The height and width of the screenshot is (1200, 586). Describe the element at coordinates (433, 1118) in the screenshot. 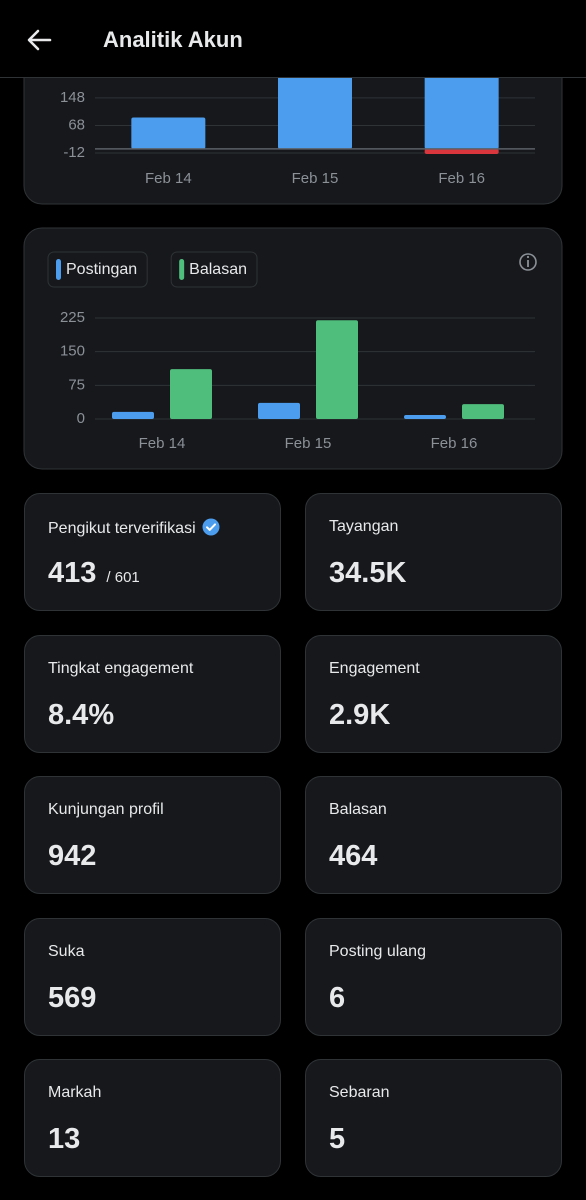

I see `stat-card: Sebaran 5` at that location.